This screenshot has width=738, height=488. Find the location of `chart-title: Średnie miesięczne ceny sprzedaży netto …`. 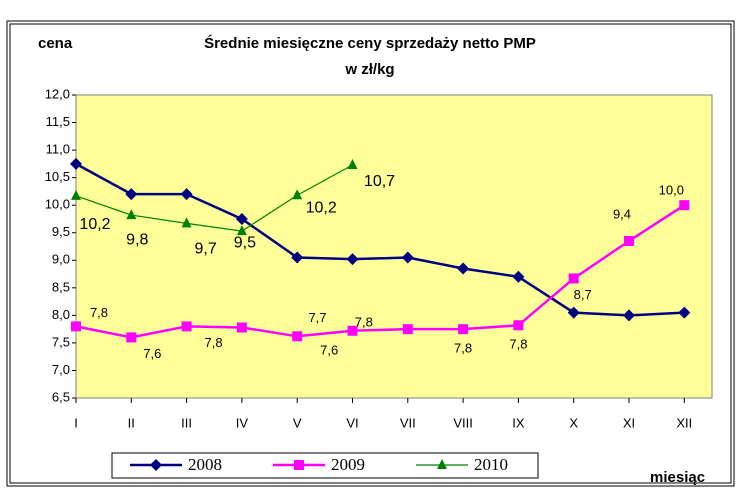

chart-title: Średnie miesięczne ceny sprzedaży netto … is located at coordinates (370, 43).